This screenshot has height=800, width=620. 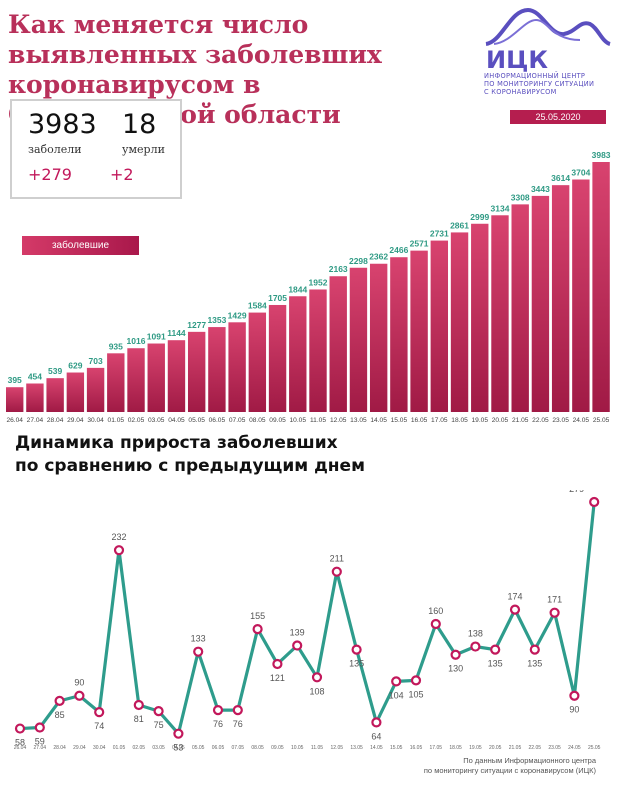 I want to click on bar-value-label: 395, so click(x=15, y=380).